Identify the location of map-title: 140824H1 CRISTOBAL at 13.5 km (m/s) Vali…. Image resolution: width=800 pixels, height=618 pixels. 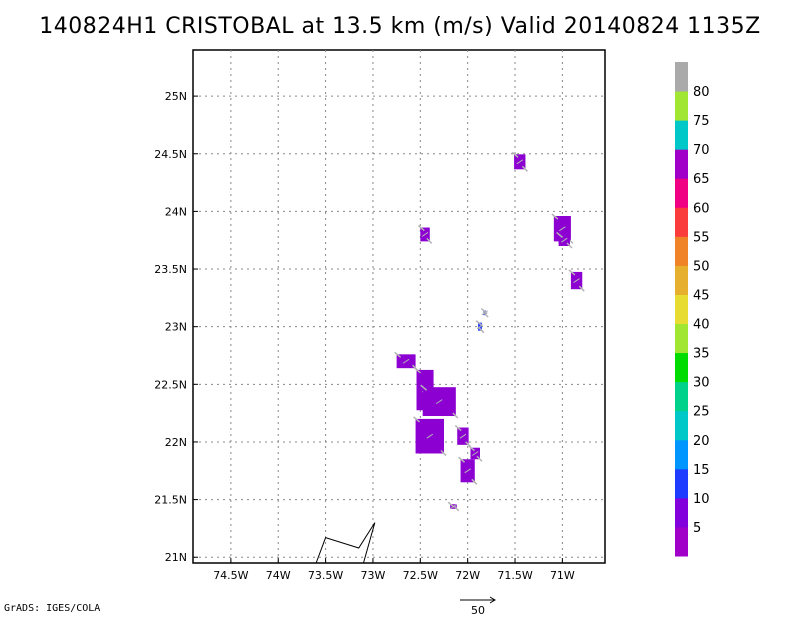
(400, 26).